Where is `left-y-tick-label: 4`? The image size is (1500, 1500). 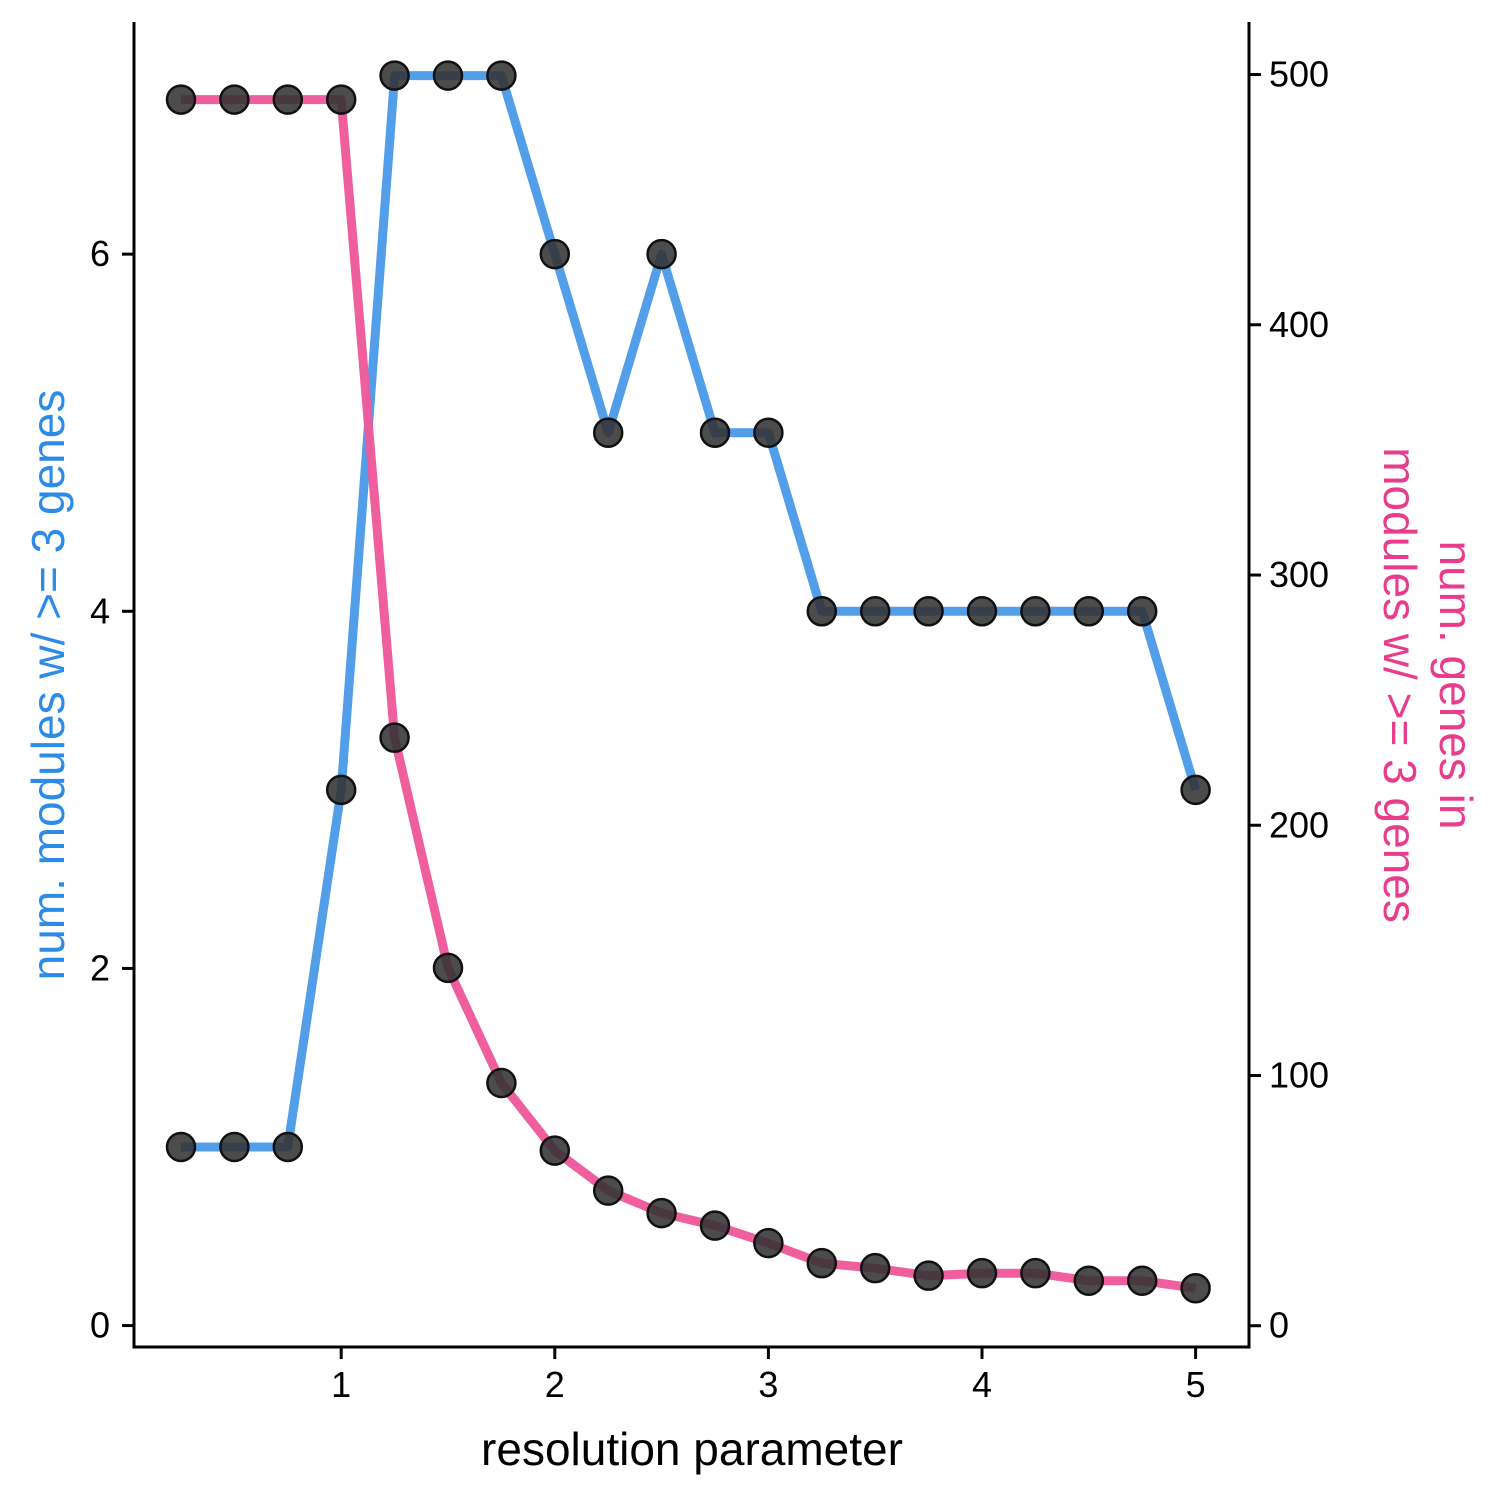 left-y-tick-label: 4 is located at coordinates (100, 610).